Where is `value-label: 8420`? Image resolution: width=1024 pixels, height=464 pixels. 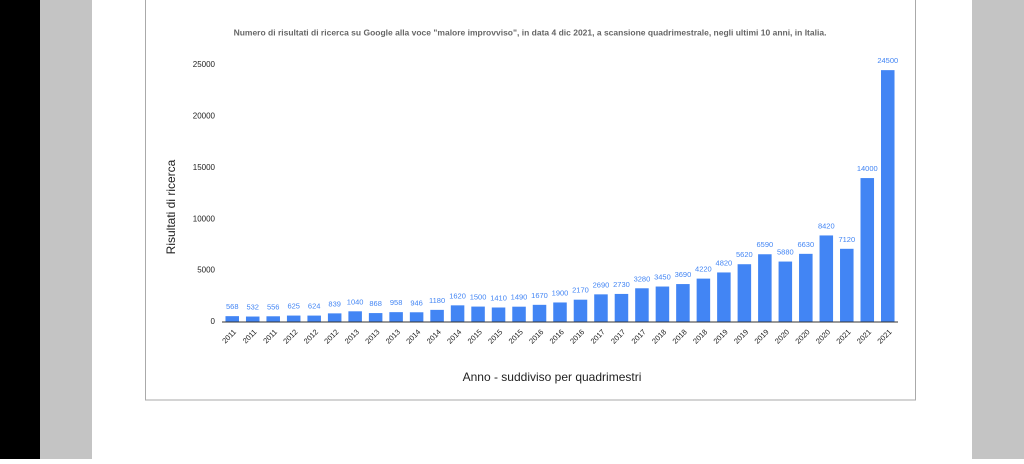
value-label: 8420 is located at coordinates (826, 225).